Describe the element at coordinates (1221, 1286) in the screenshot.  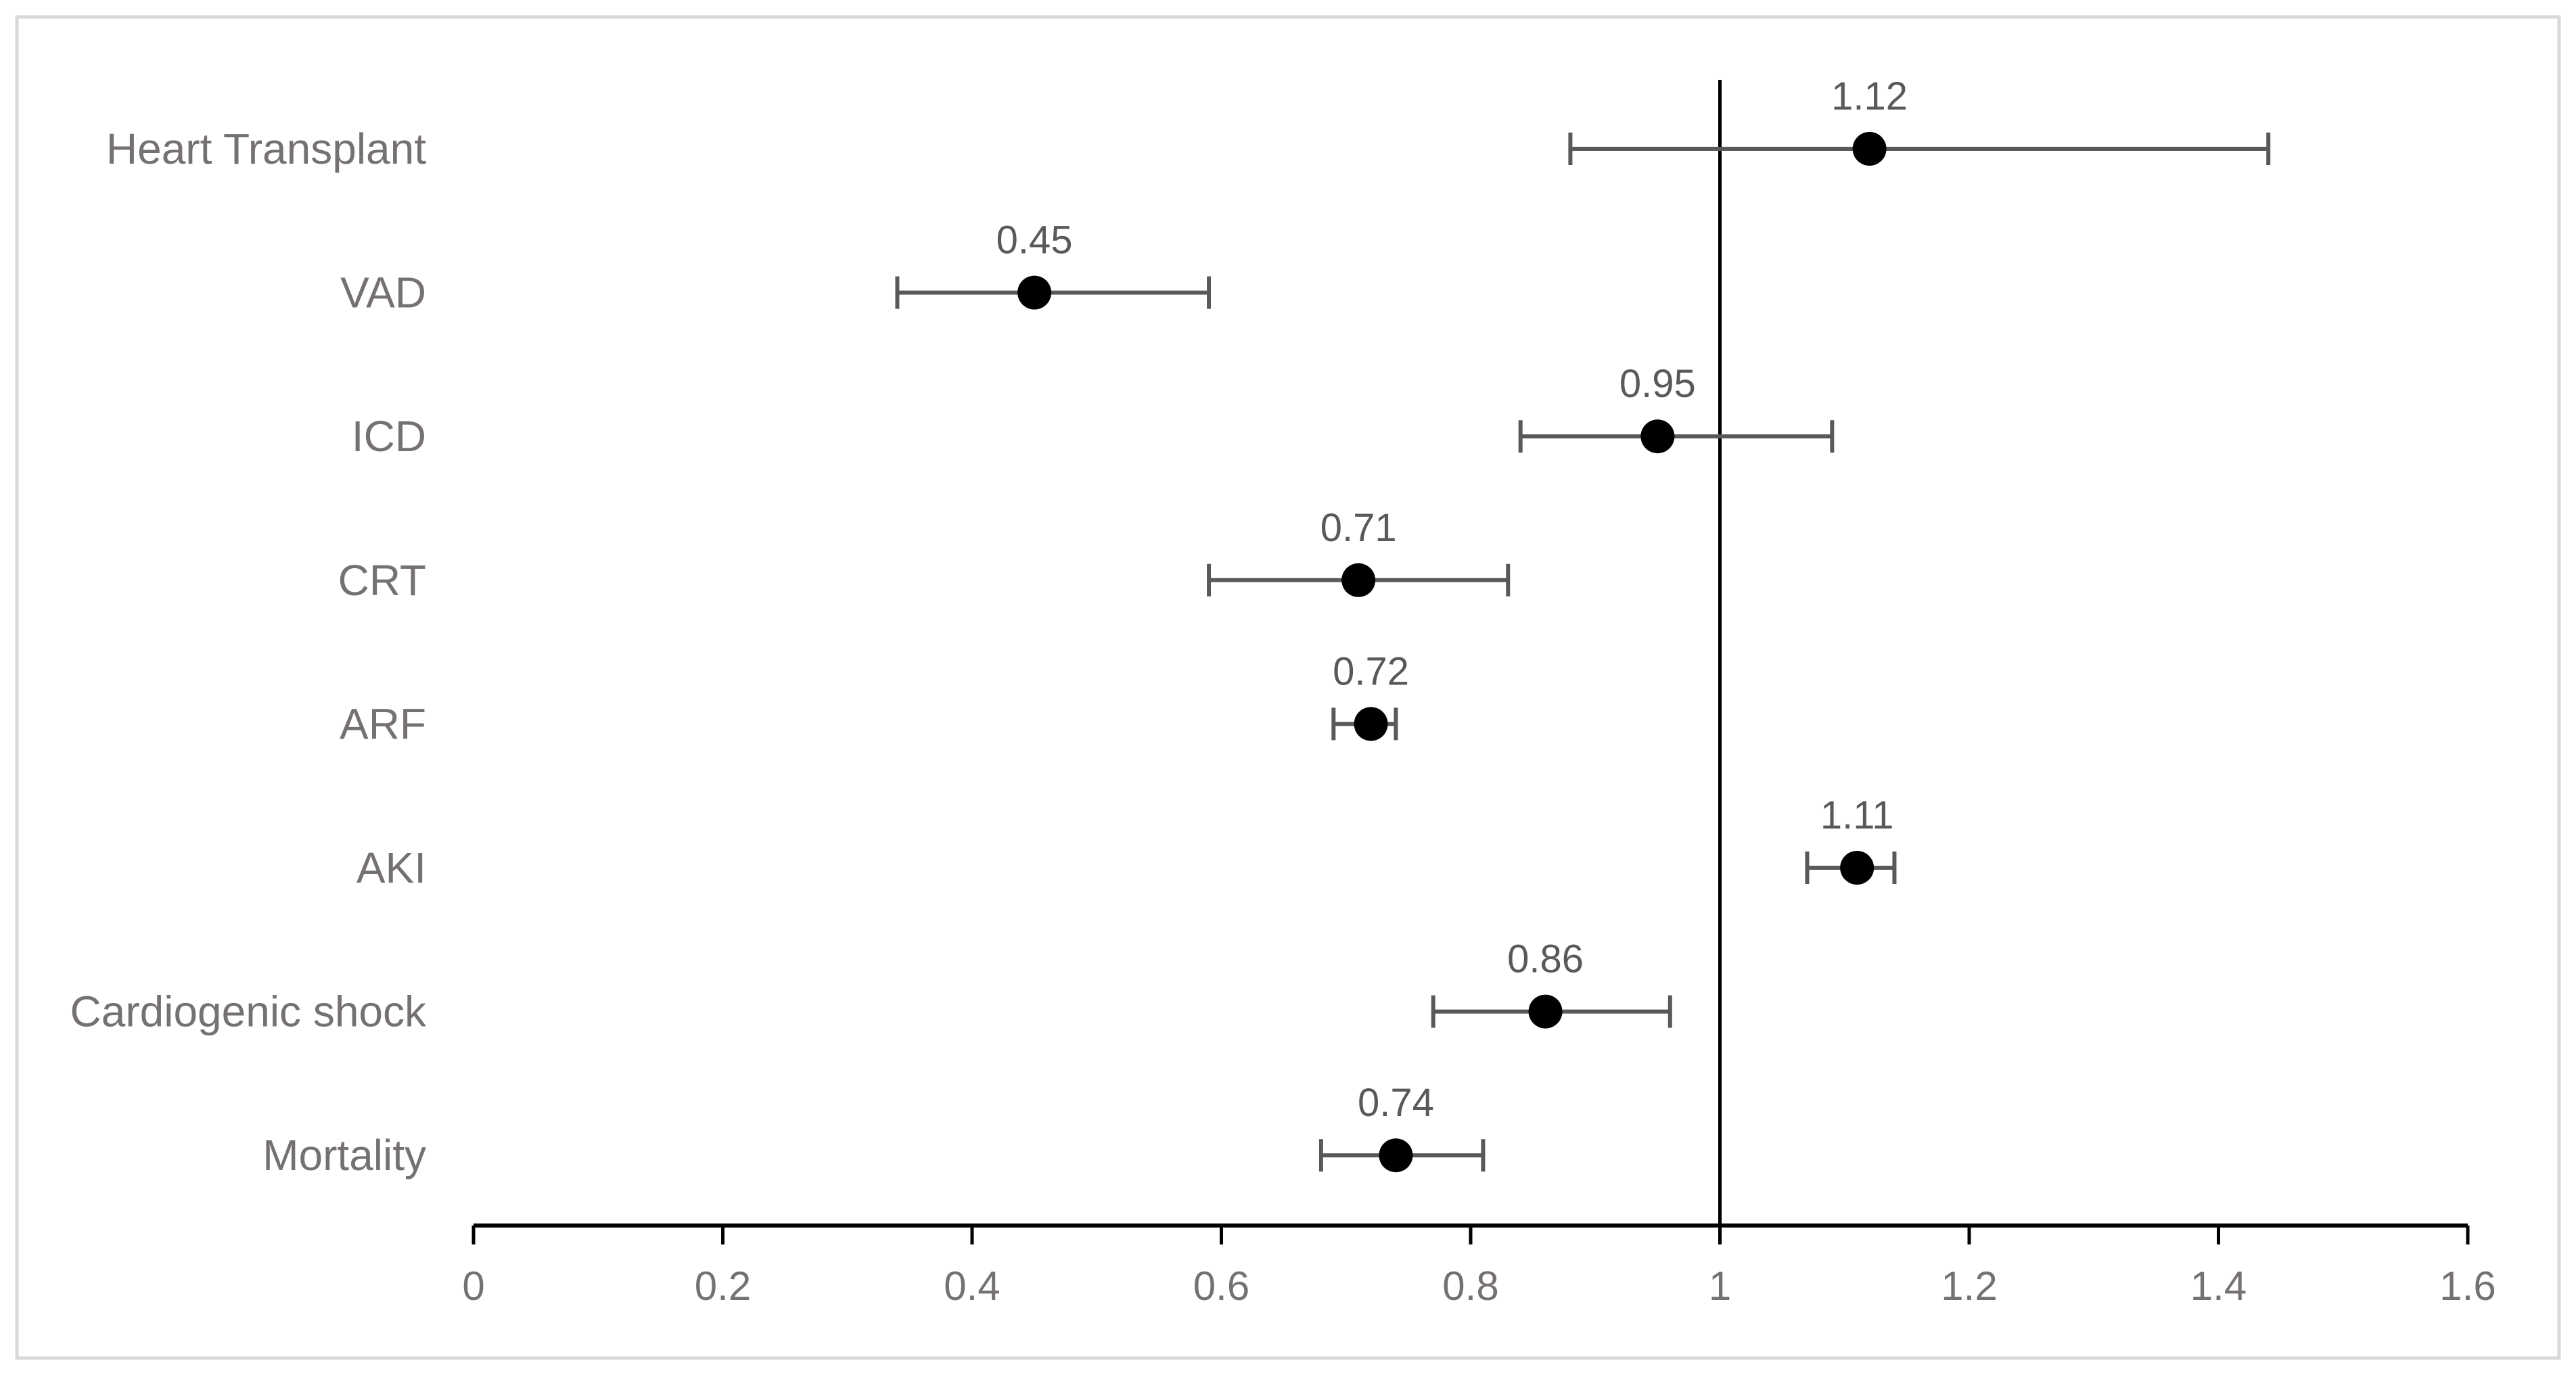
I see `x-tick-label: 0.6` at that location.